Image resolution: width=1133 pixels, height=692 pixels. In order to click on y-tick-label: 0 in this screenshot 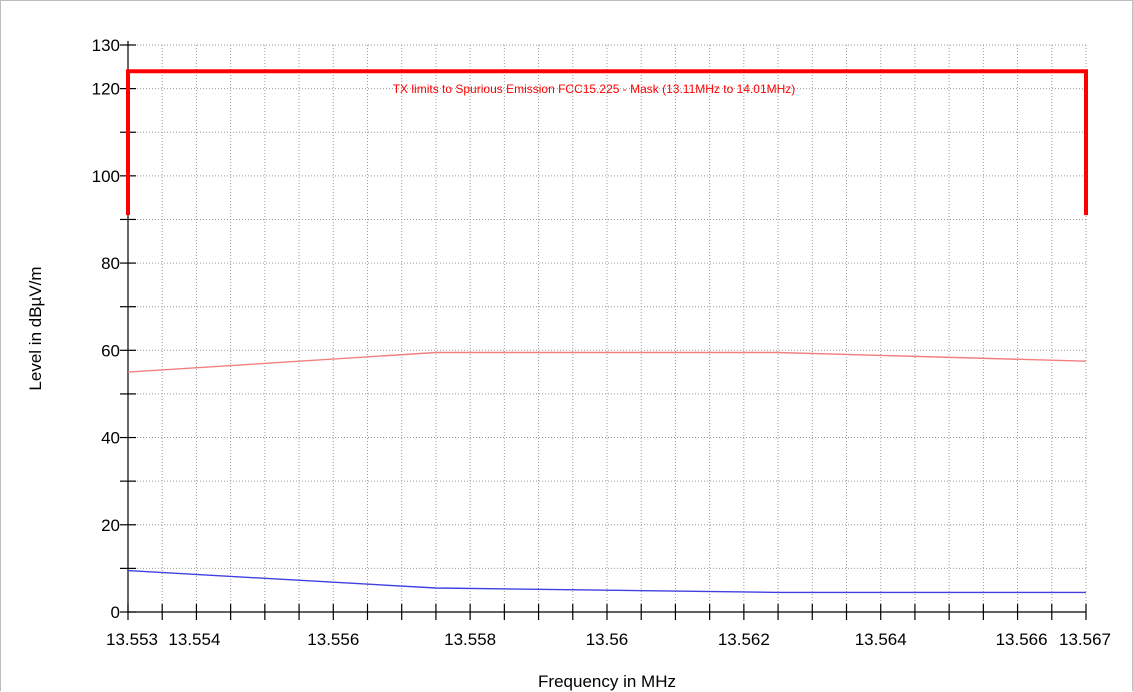, I will do `click(115, 612)`.